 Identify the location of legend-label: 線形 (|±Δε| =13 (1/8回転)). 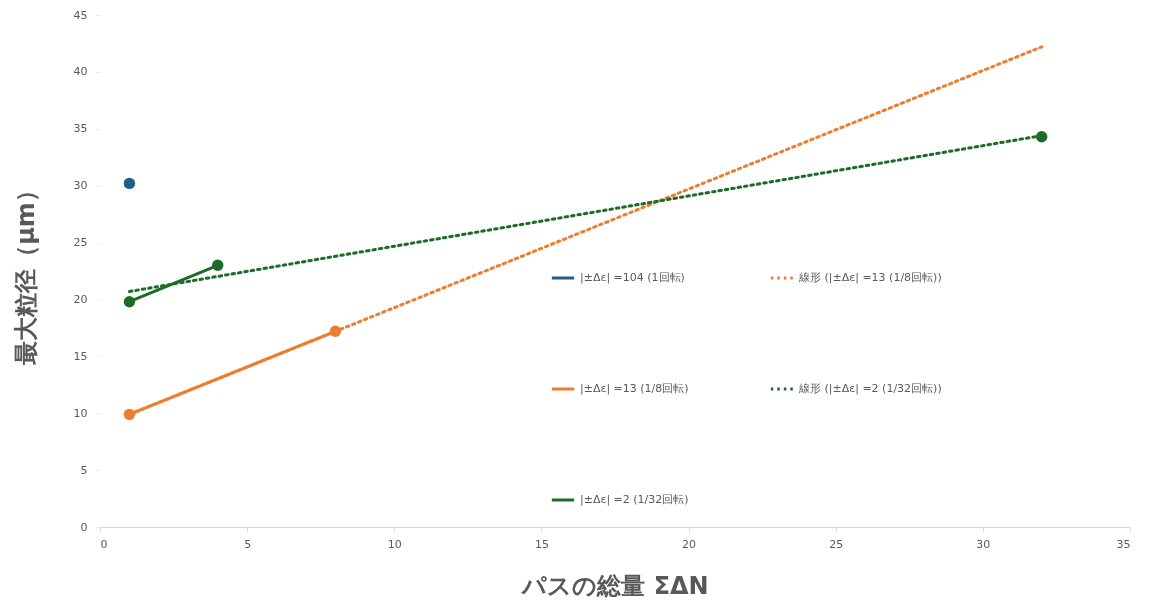
(870, 277).